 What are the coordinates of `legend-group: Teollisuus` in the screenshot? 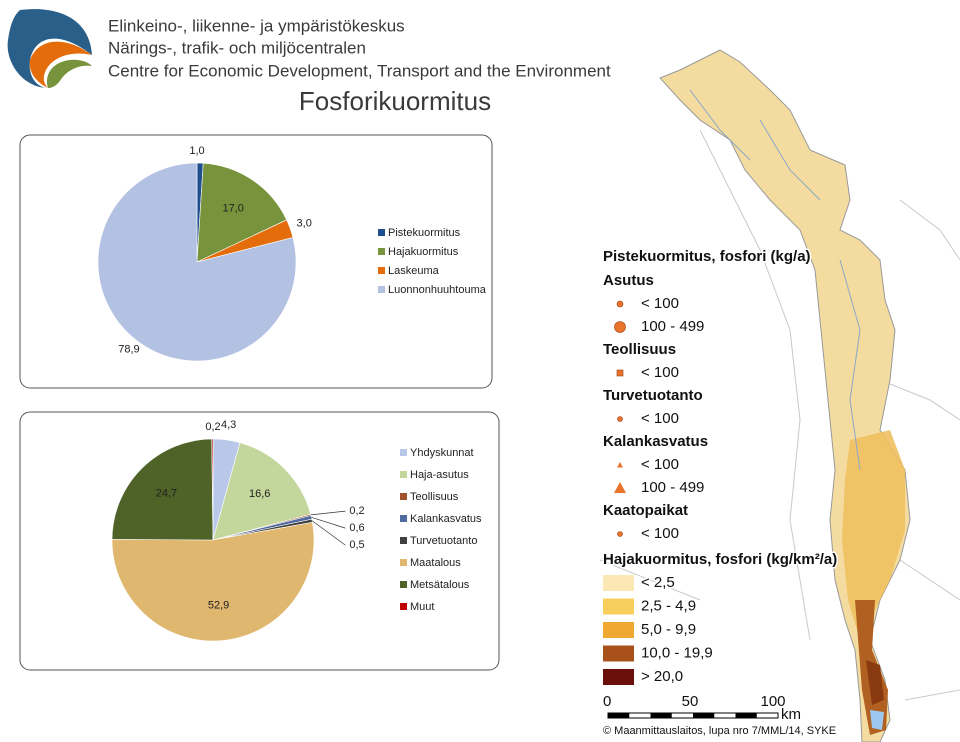 It's located at (639, 349).